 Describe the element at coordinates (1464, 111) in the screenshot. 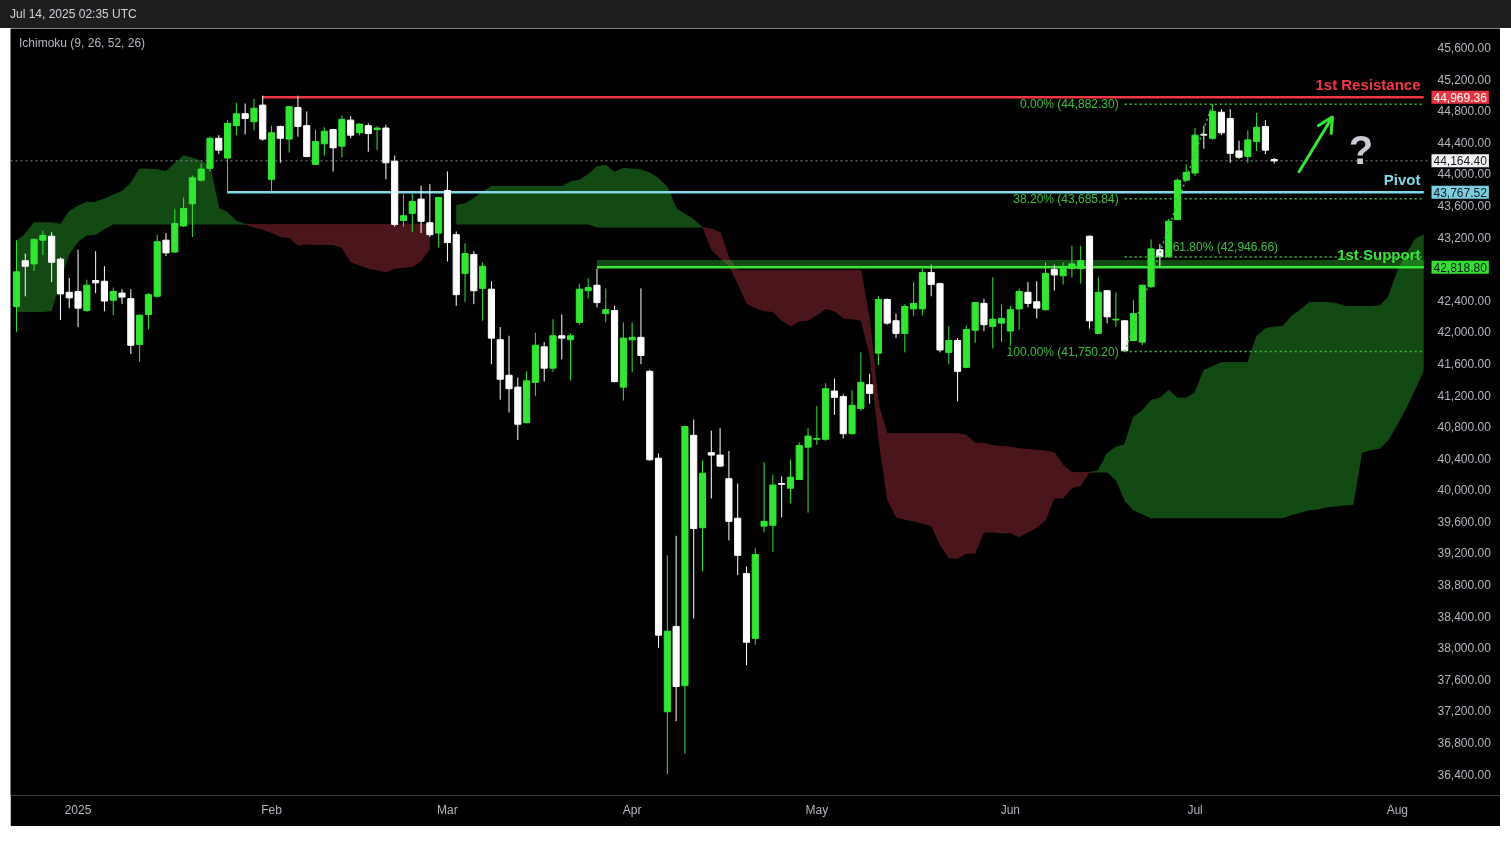

I see `y-tick-label: 44,800.00` at that location.